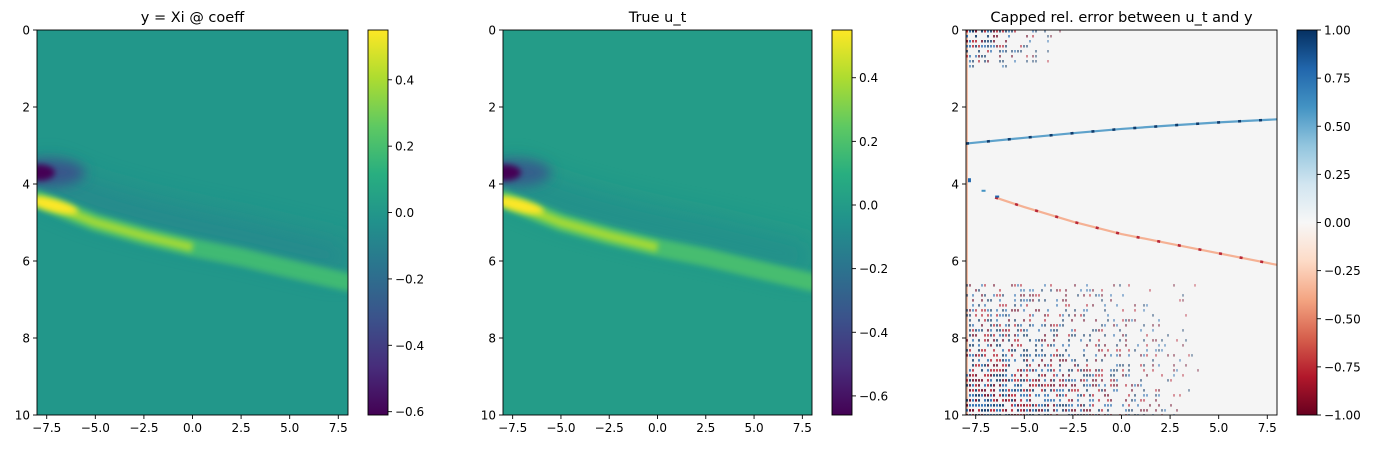 This screenshot has width=1378, height=449. I want to click on chart-title: y = Xi @ coeff, so click(193, 18).